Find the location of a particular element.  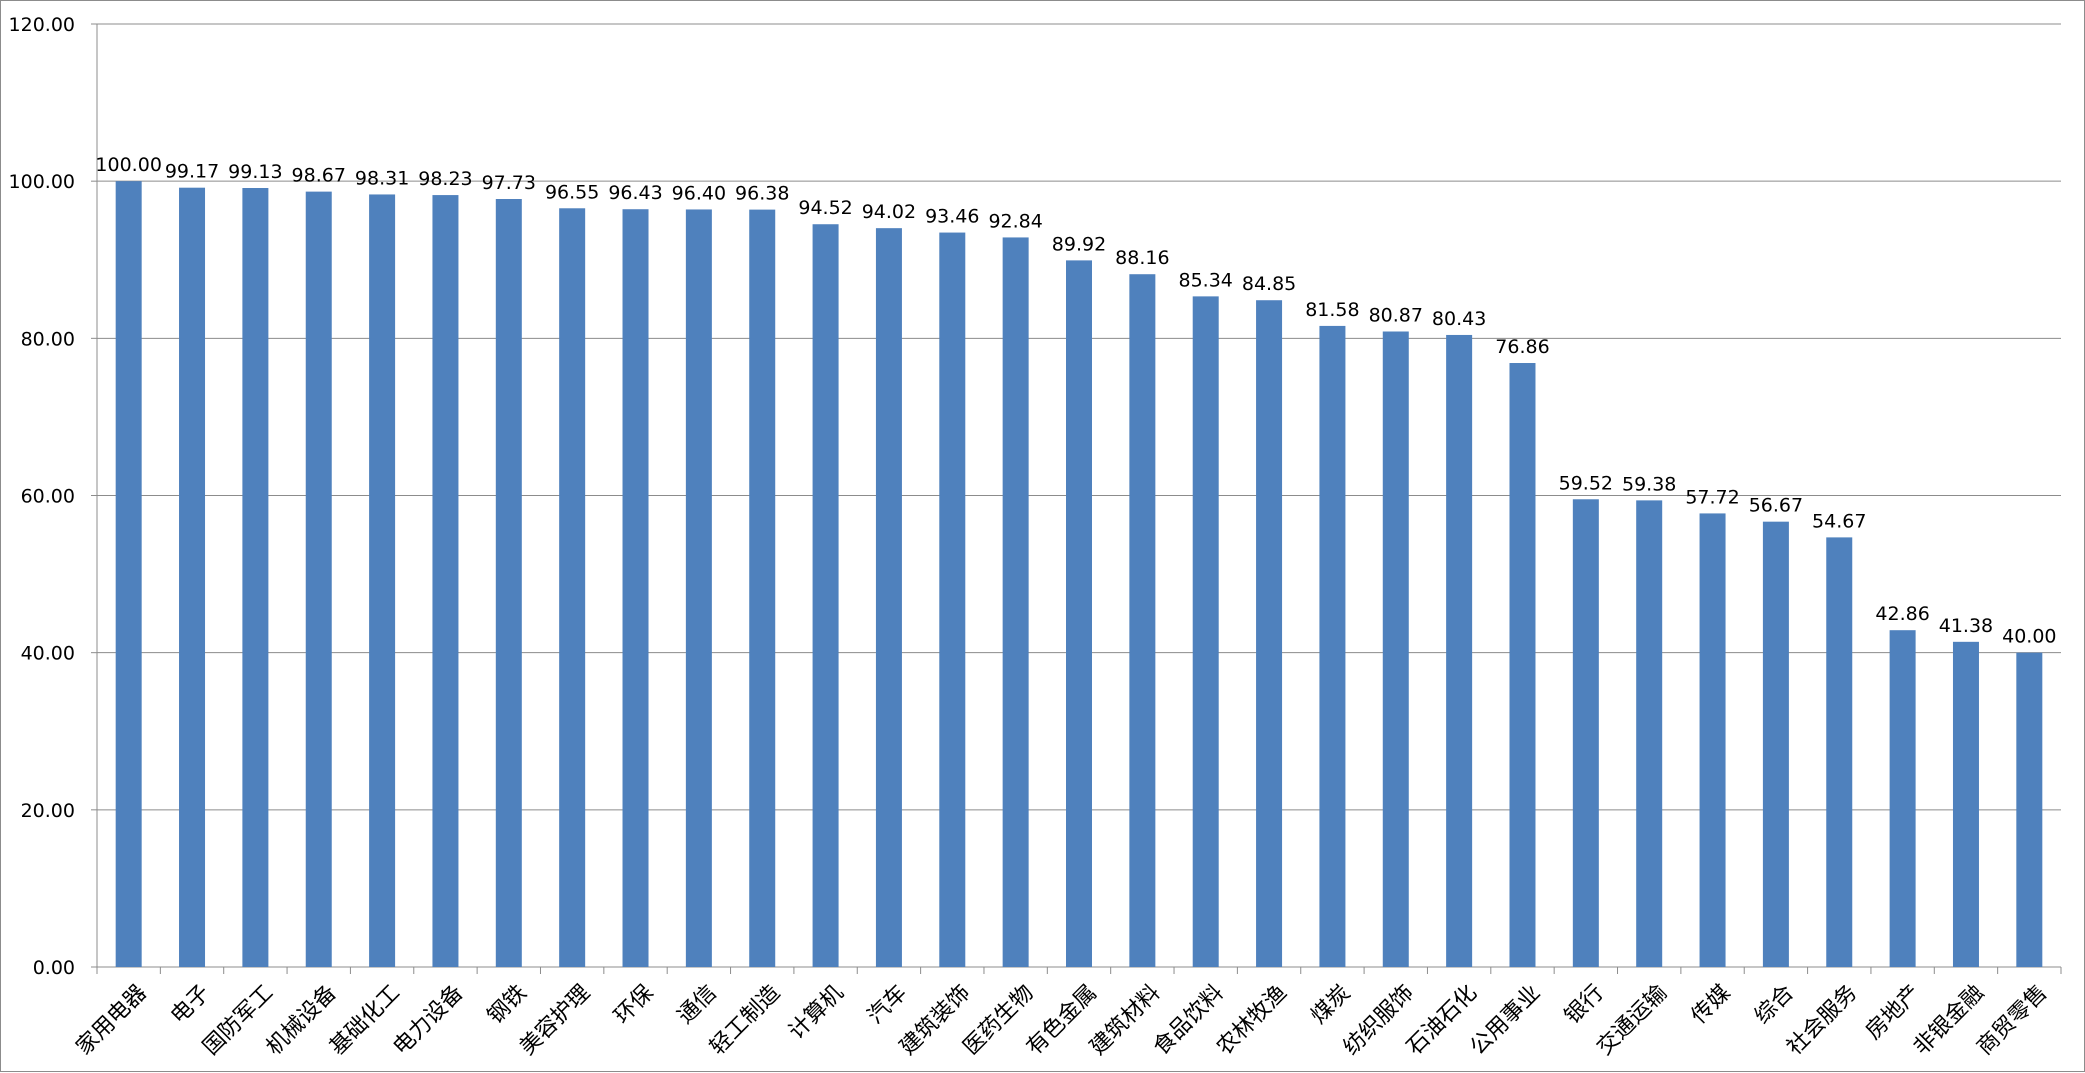

y-tick-label: 100.00 is located at coordinates (42, 182).